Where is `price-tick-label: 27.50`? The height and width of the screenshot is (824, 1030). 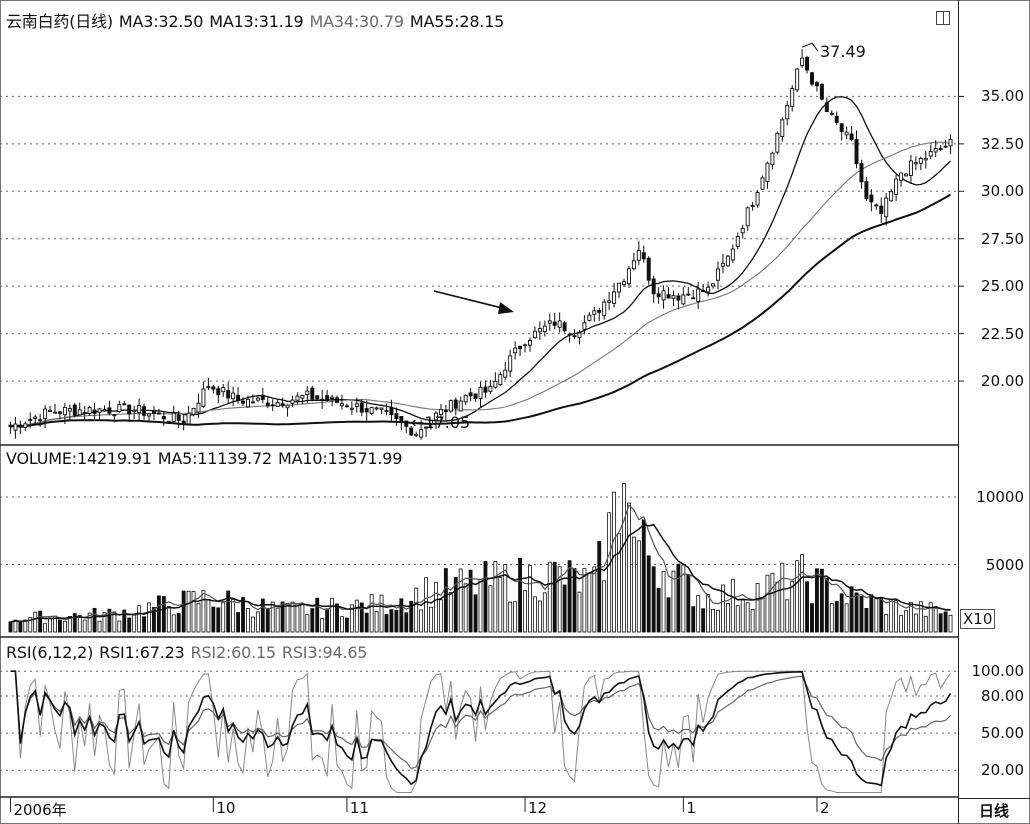 price-tick-label: 27.50 is located at coordinates (1002, 238).